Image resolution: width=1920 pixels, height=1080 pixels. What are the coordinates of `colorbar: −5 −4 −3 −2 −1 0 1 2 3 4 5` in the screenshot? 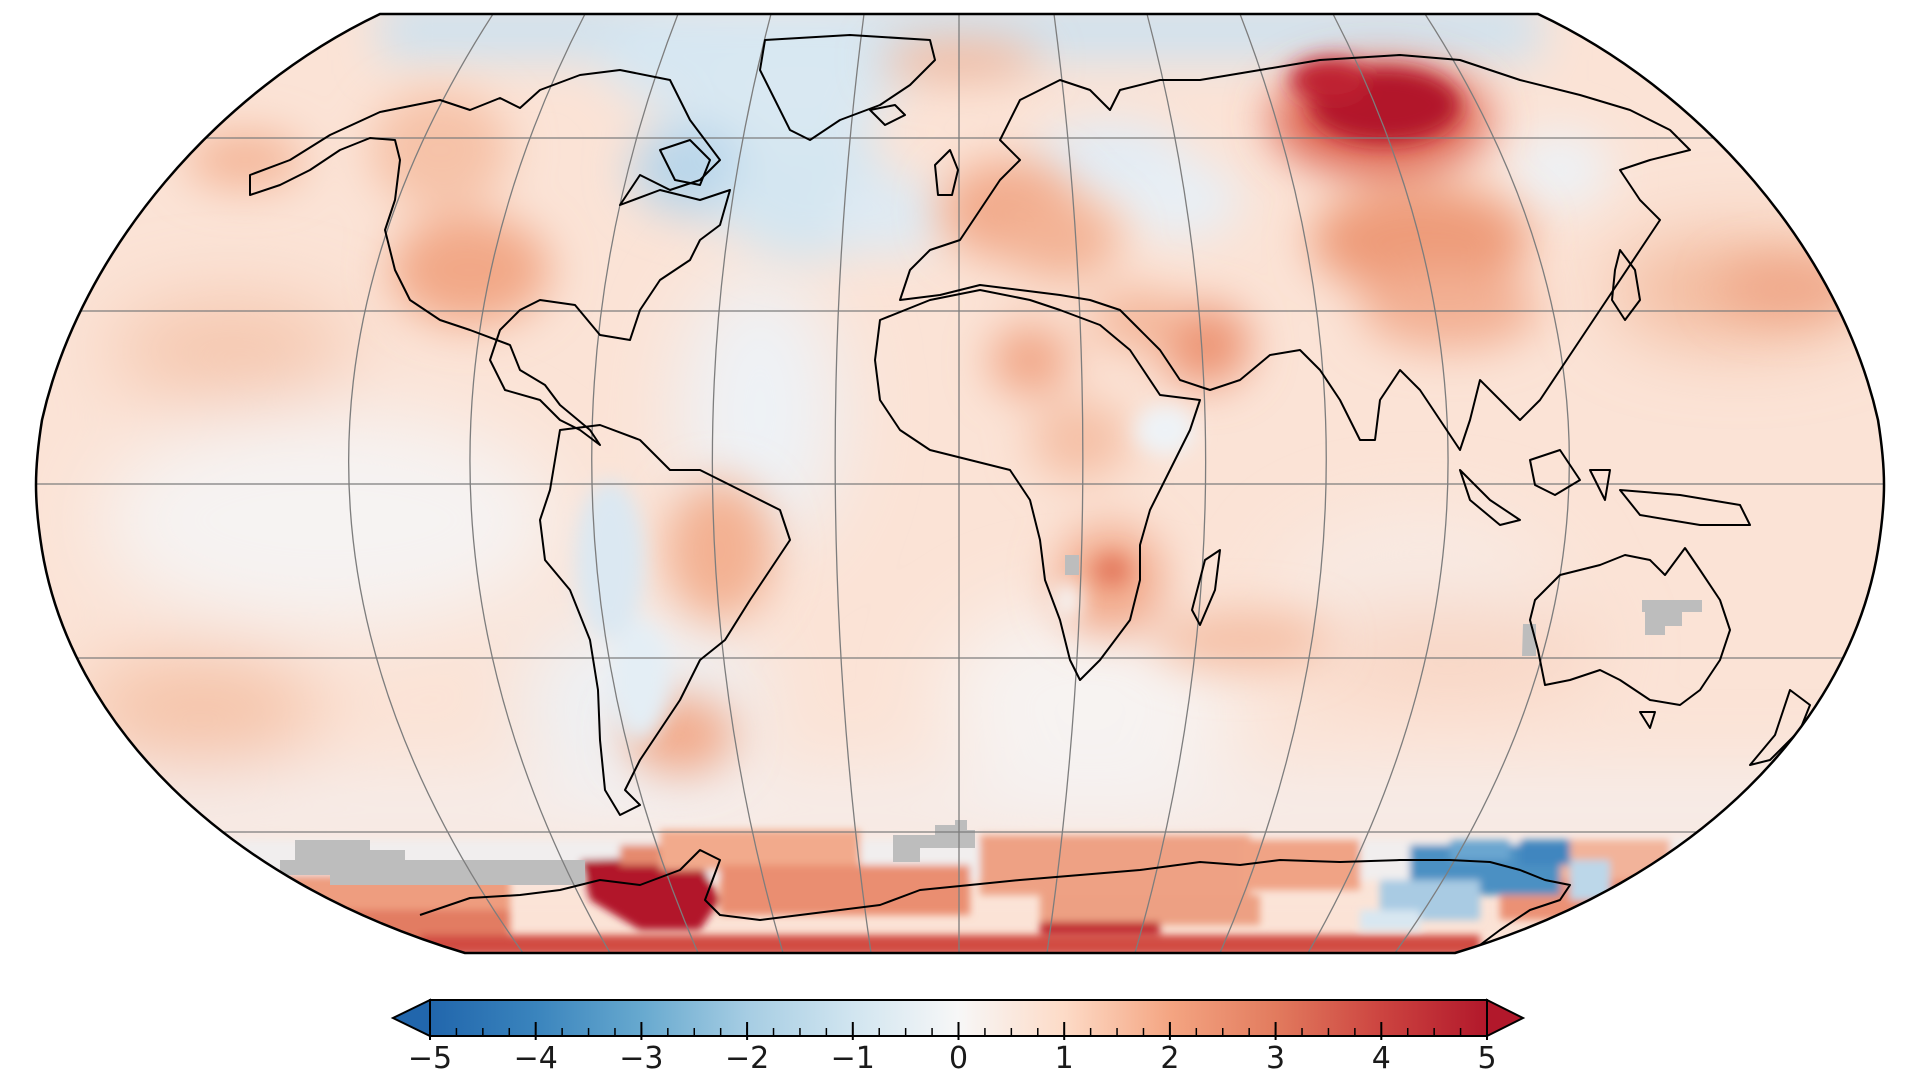 It's located at (958, 1037).